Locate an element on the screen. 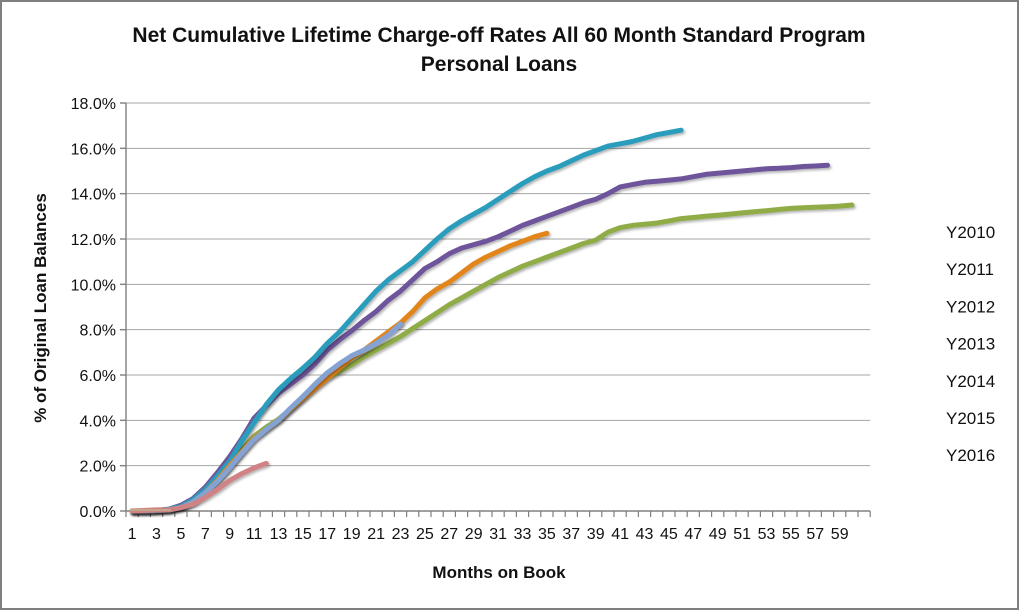 The width and height of the screenshot is (1019, 610). legend: Y2010 Y2011 Y2012 Y2013 Y2014 Y2015 Y2016 is located at coordinates (944, 344).